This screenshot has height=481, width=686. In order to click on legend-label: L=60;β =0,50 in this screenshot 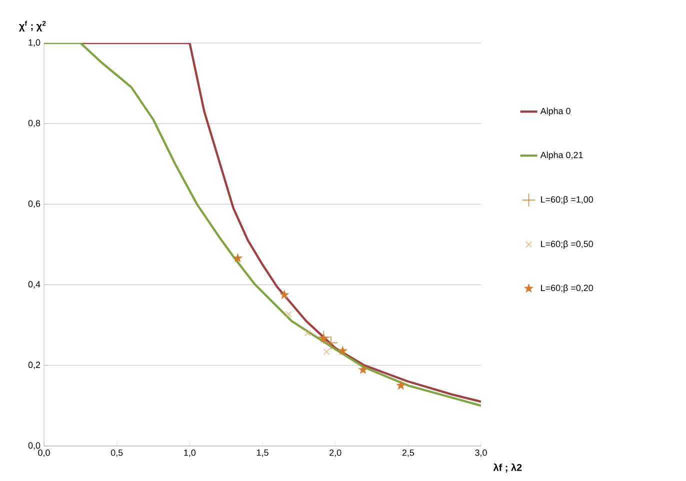, I will do `click(567, 244)`.